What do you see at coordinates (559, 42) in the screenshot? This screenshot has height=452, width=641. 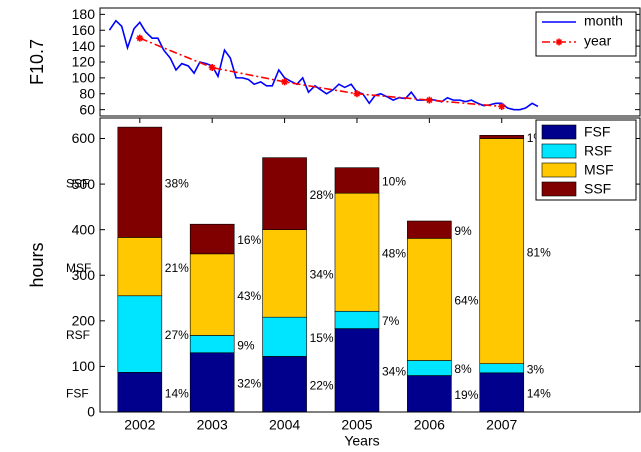 I see `legend-marker` at bounding box center [559, 42].